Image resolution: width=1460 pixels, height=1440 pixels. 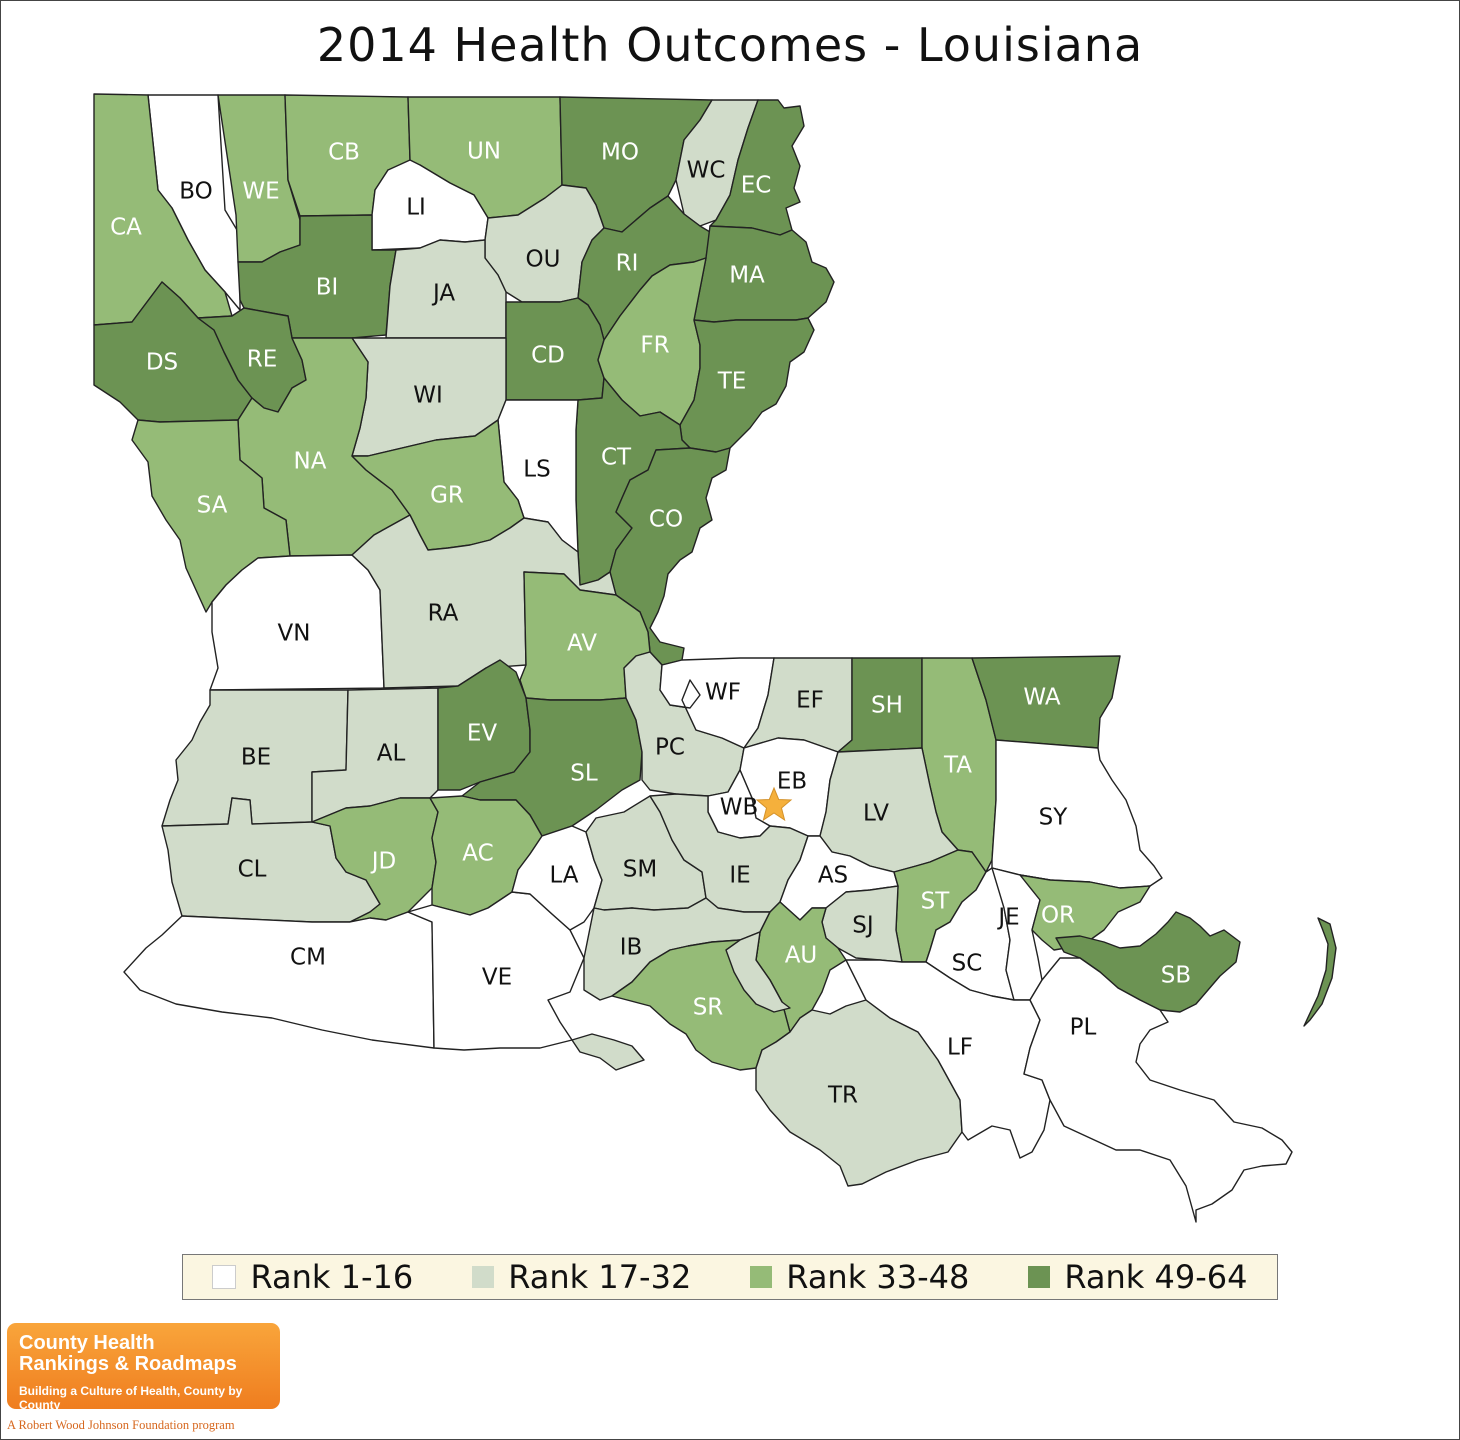 What do you see at coordinates (957, 766) in the screenshot?
I see `parish-label-ta: TA` at bounding box center [957, 766].